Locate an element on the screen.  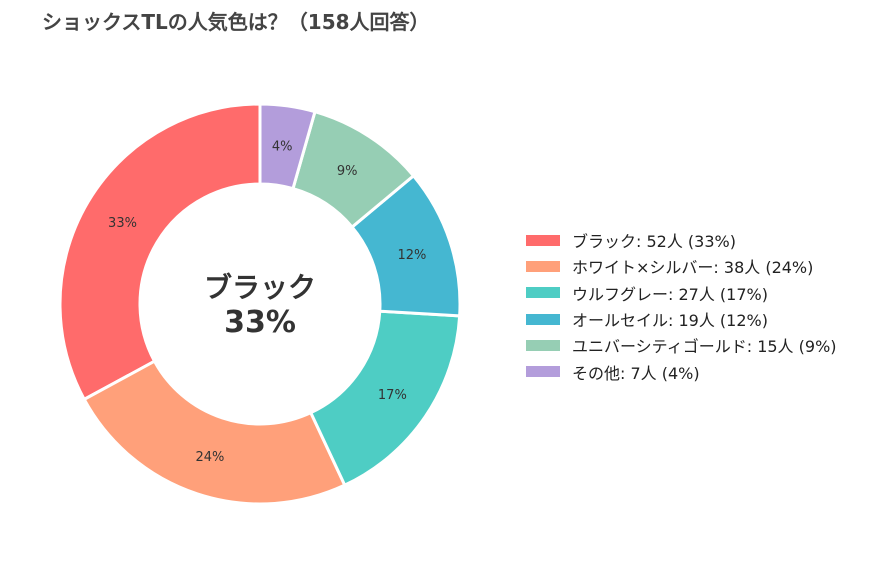
center-label-name: ブラック is located at coordinates (260, 287).